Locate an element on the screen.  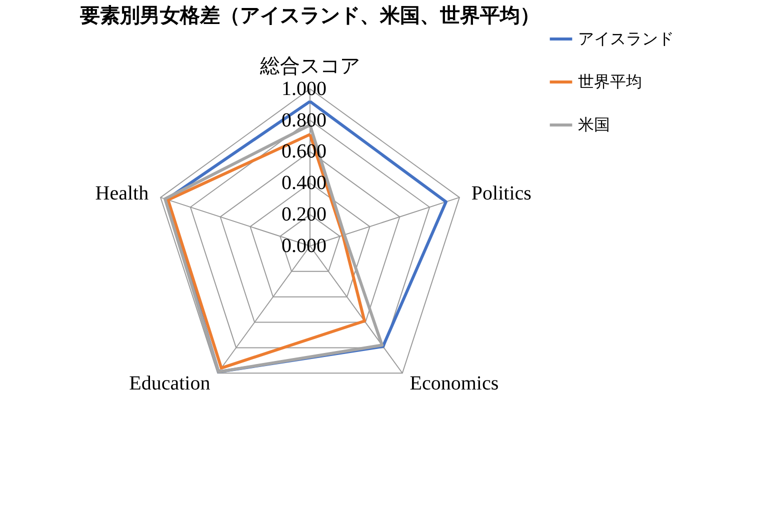
y-tick-label: 0.800 is located at coordinates (304, 120).